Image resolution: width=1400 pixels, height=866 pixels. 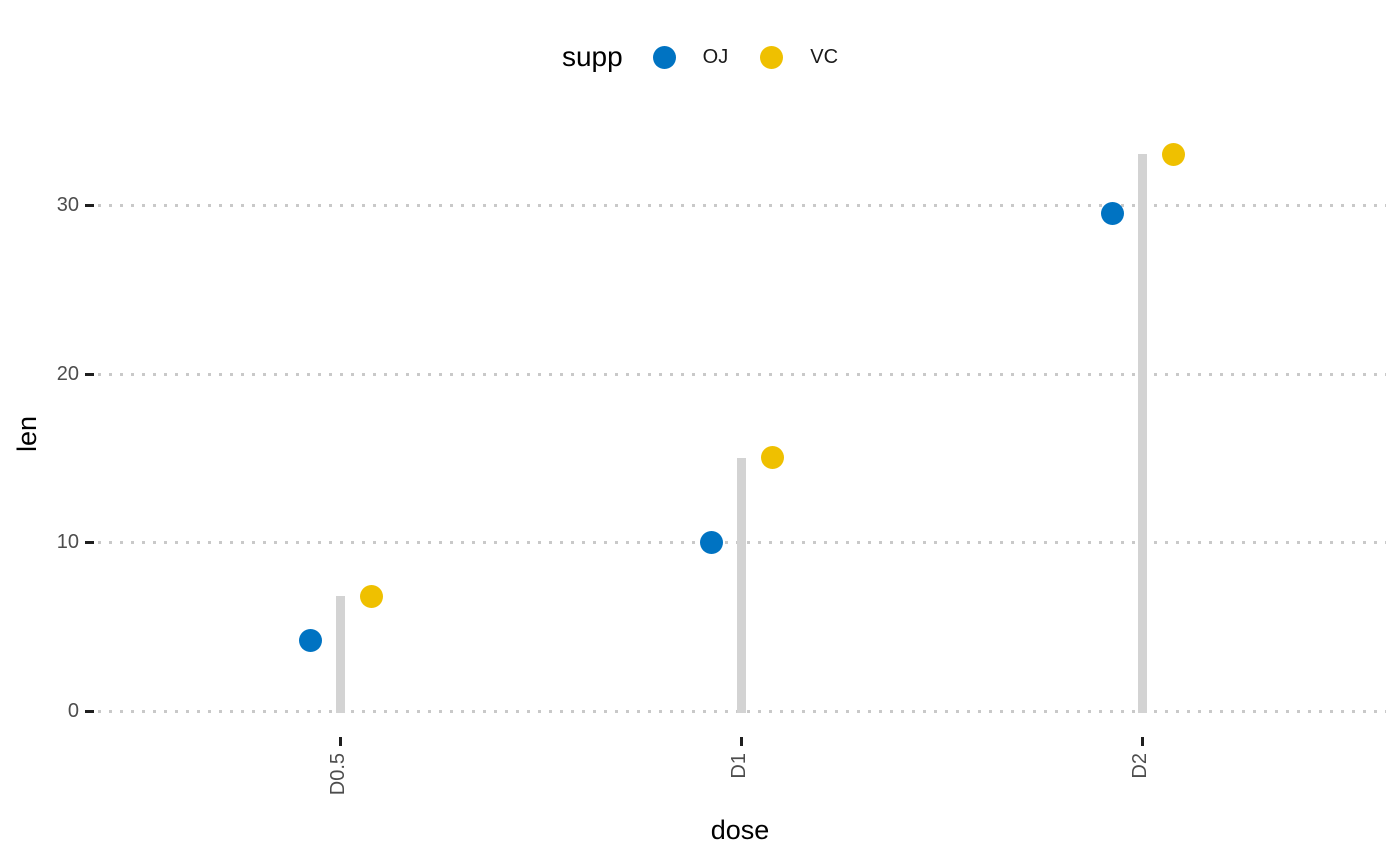 What do you see at coordinates (1142, 741) in the screenshot?
I see `x-tick-mark-D2` at bounding box center [1142, 741].